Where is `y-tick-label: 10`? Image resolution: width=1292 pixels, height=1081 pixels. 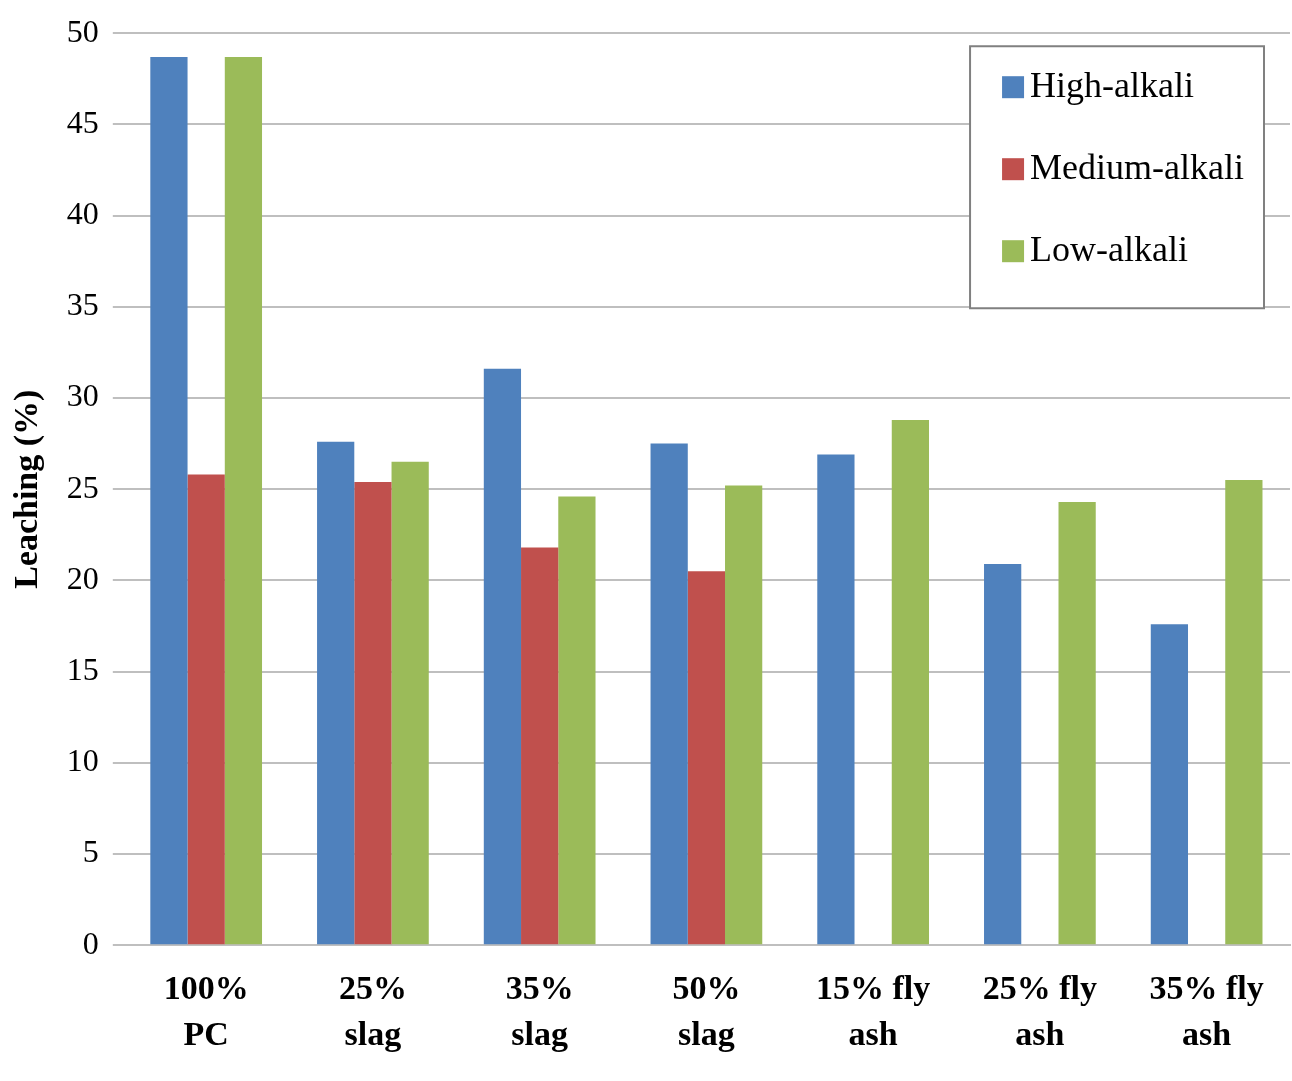 y-tick-label: 10 is located at coordinates (82, 760).